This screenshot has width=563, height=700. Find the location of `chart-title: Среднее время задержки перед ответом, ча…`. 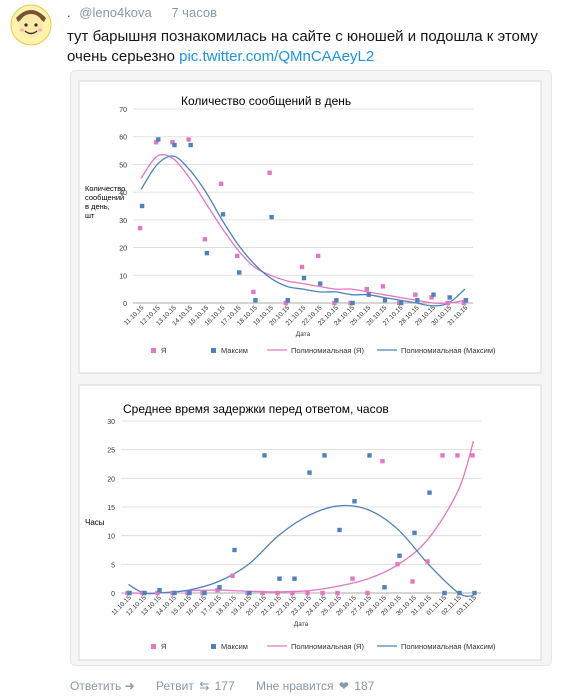

chart-title: Среднее время задержки перед ответом, ча… is located at coordinates (256, 409).